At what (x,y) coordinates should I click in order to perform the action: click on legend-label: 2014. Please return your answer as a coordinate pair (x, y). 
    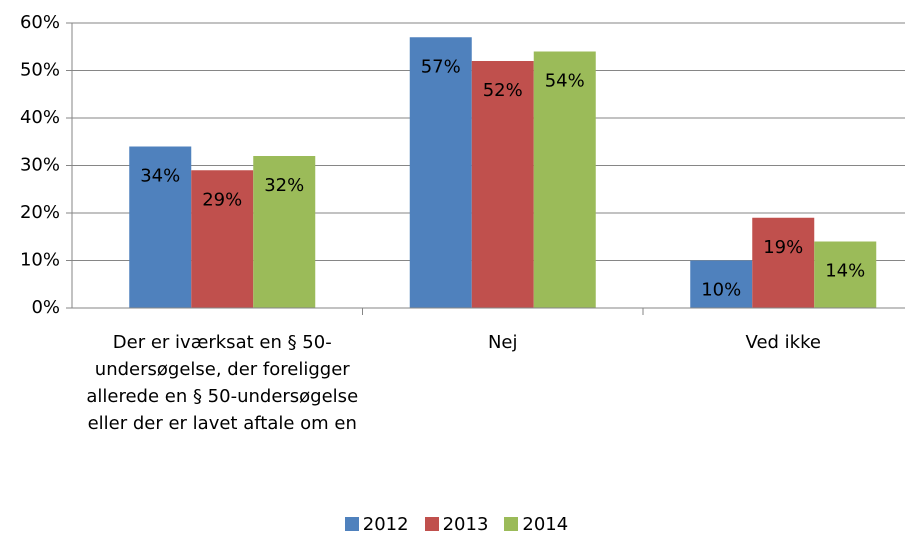
    Looking at the image, I should click on (545, 524).